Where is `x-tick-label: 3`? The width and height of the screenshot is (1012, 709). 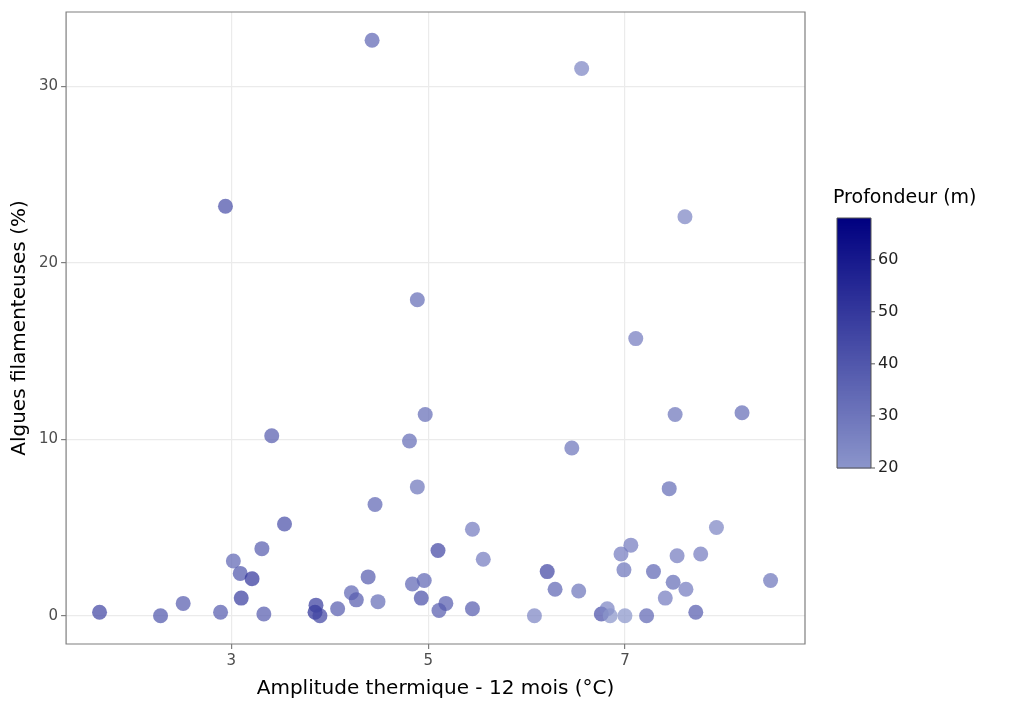
x-tick-label: 3 is located at coordinates (231, 659).